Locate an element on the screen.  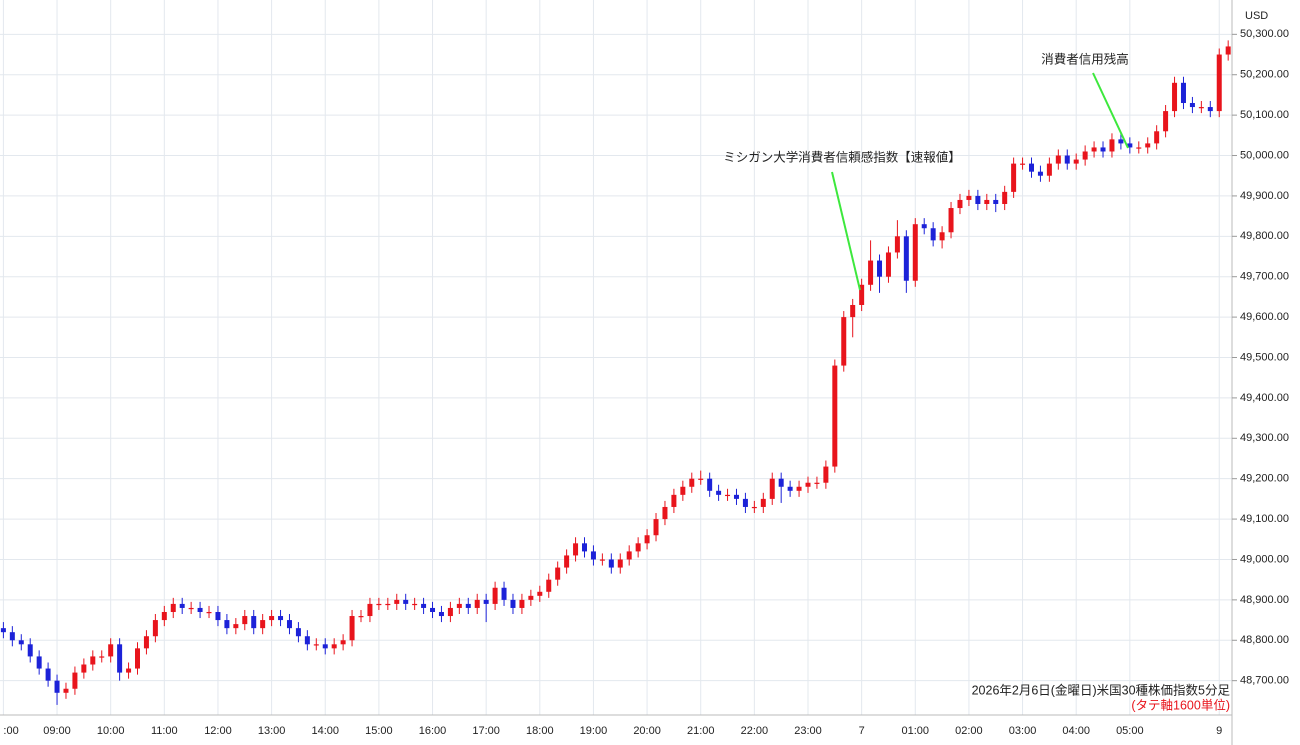
x-tick-label: 14:00 is located at coordinates (325, 731).